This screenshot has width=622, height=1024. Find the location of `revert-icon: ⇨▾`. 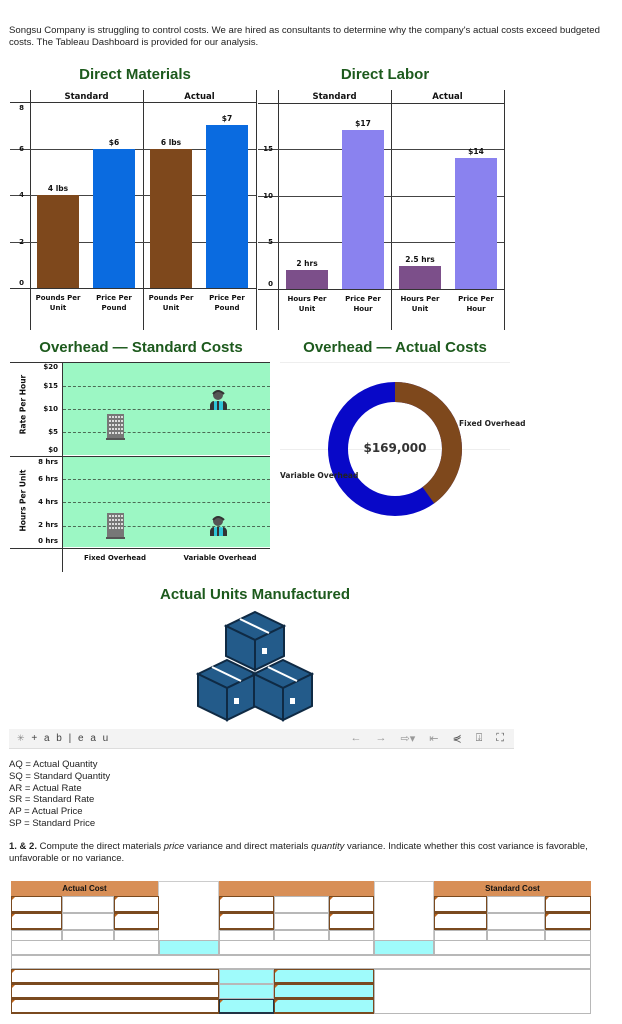

revert-icon: ⇨▾ is located at coordinates (408, 739).